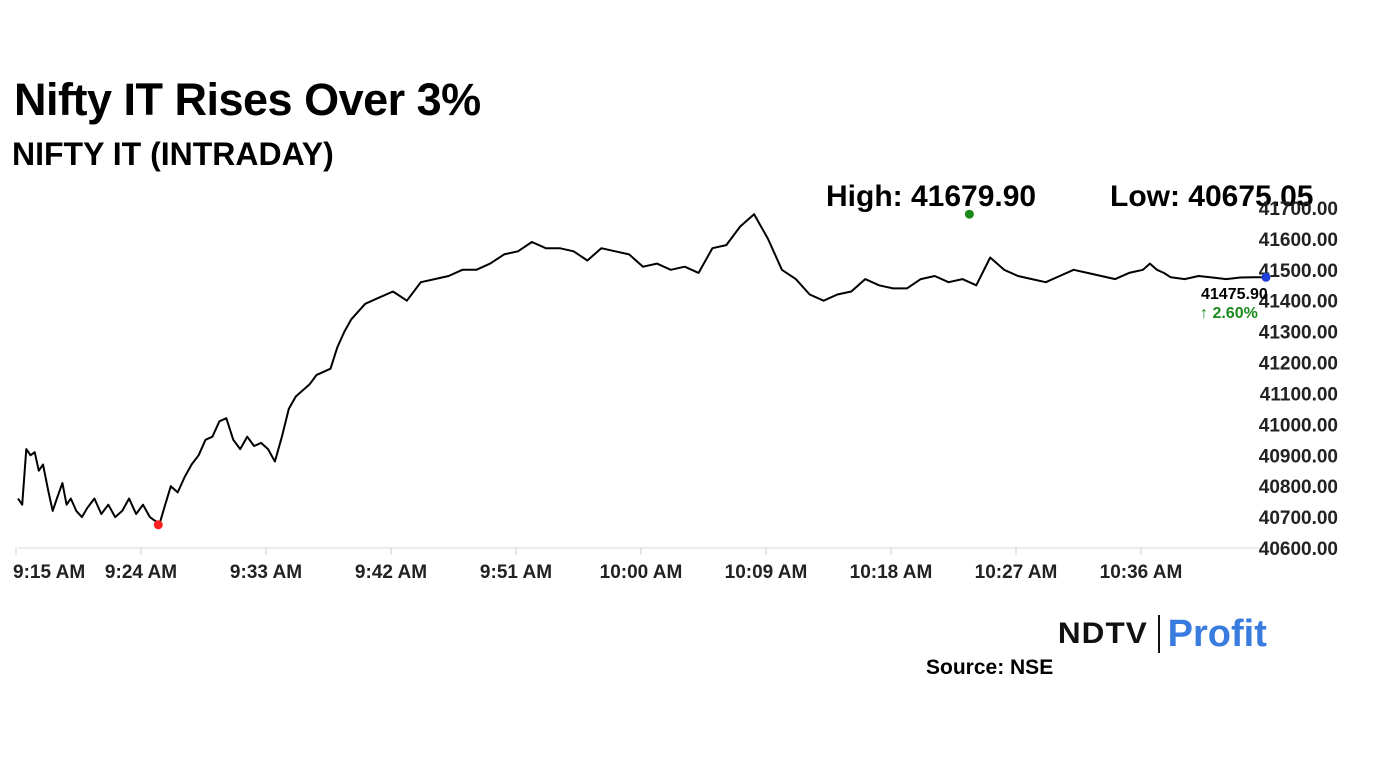  I want to click on chart-subtitle: NIFTY IT (INTRADAY), so click(173, 154).